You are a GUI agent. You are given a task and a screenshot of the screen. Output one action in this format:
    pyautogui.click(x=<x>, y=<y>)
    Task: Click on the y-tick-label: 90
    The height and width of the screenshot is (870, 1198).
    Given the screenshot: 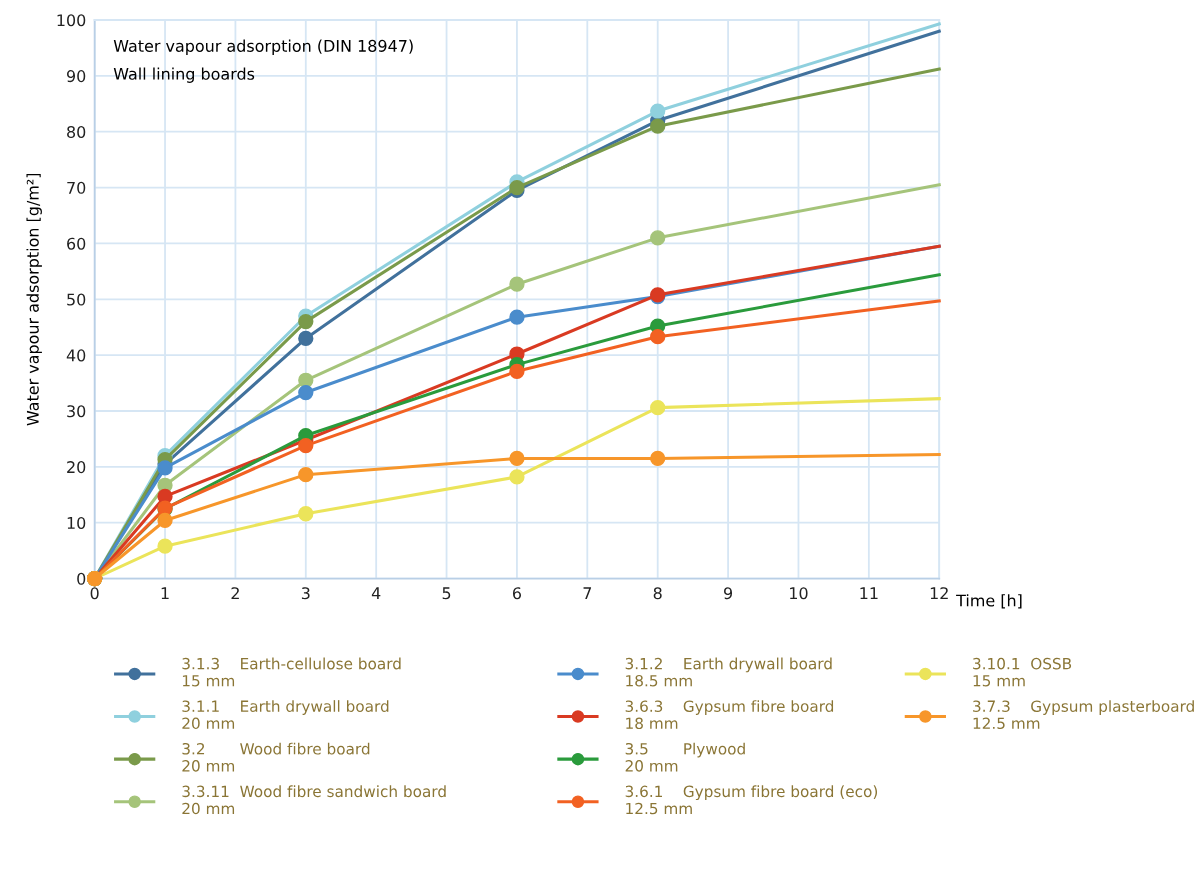 What is the action you would take?
    pyautogui.click(x=76, y=76)
    